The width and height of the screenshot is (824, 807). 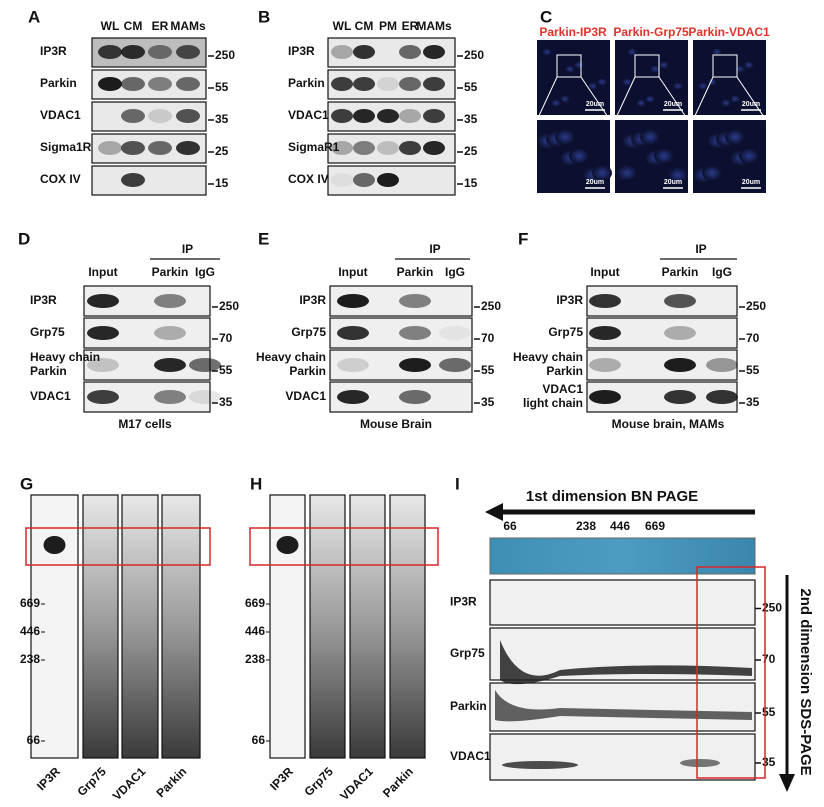 I want to click on panel-label: C, so click(x=546, y=16).